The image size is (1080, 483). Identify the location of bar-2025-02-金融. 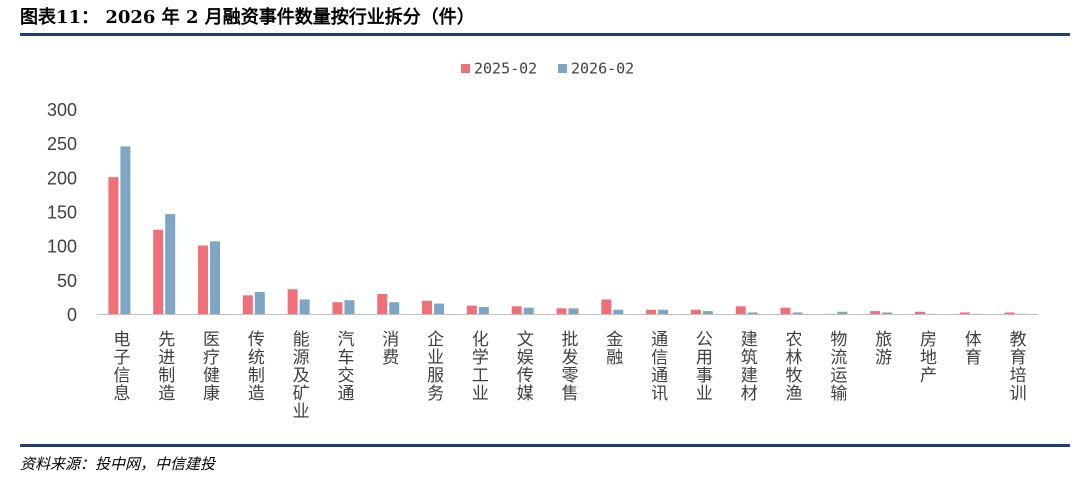
(606, 307).